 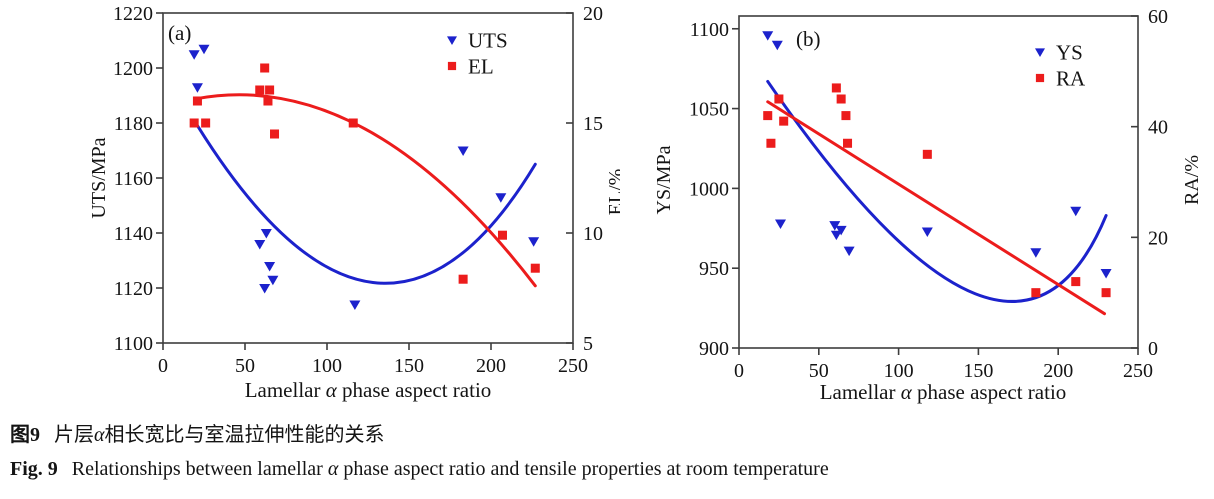 I want to click on trend-line-ys, so click(x=937, y=191).